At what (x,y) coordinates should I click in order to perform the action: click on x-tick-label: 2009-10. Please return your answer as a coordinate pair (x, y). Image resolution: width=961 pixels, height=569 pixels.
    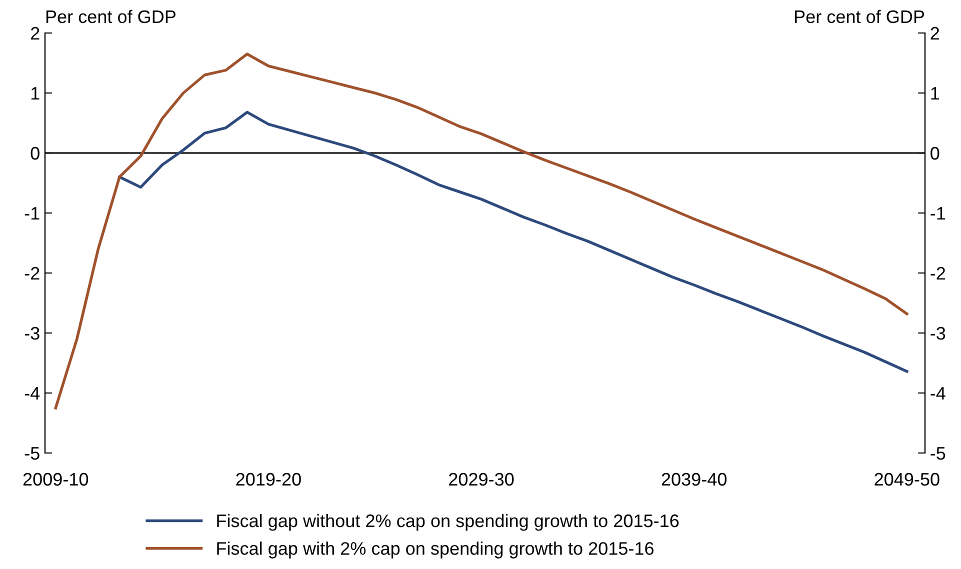
    Looking at the image, I should click on (55, 479).